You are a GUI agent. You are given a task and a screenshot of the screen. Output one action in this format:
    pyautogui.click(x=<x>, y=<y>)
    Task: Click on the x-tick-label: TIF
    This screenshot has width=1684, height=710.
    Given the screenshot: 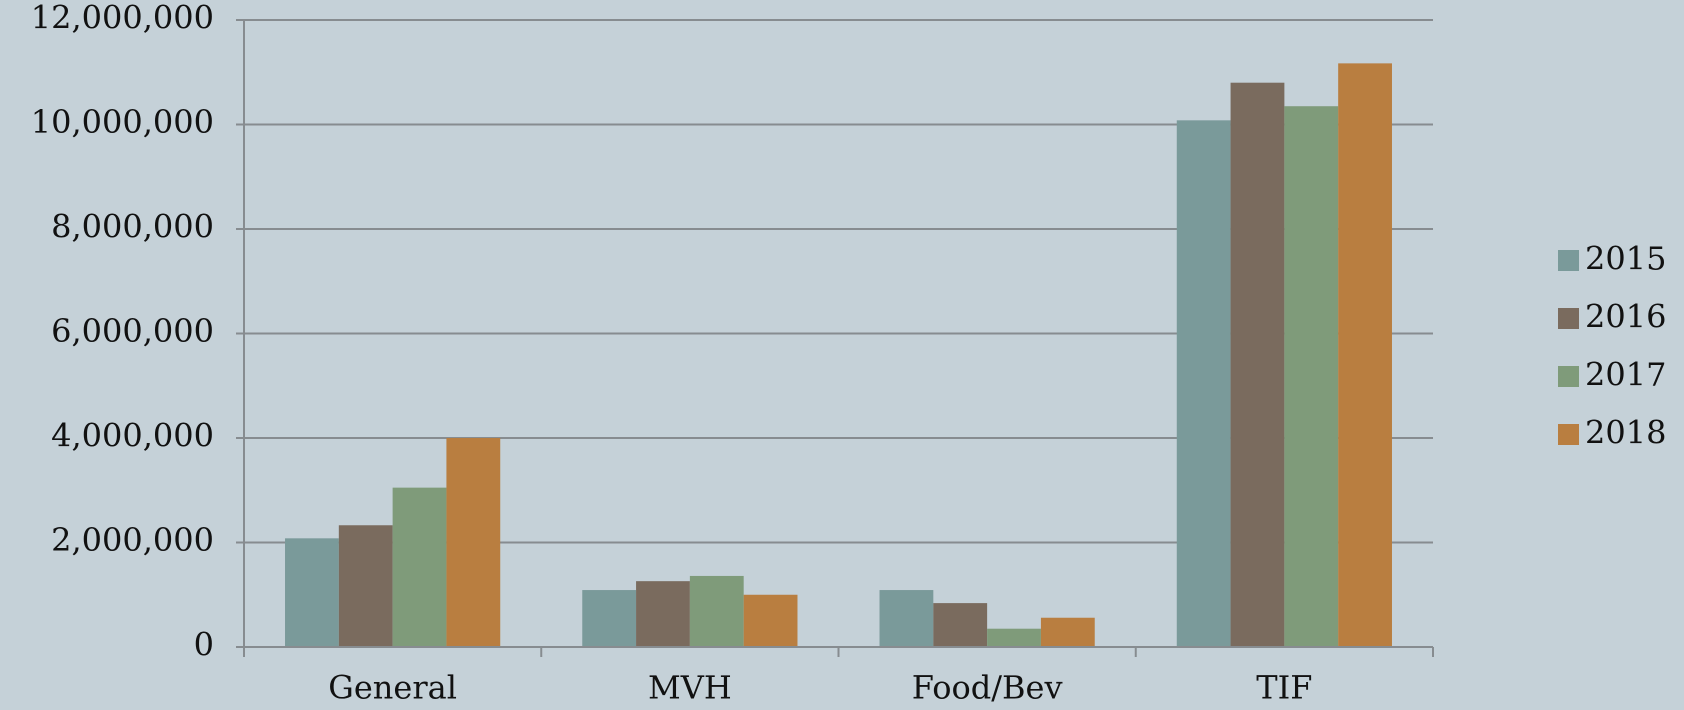 What is the action you would take?
    pyautogui.click(x=1284, y=688)
    